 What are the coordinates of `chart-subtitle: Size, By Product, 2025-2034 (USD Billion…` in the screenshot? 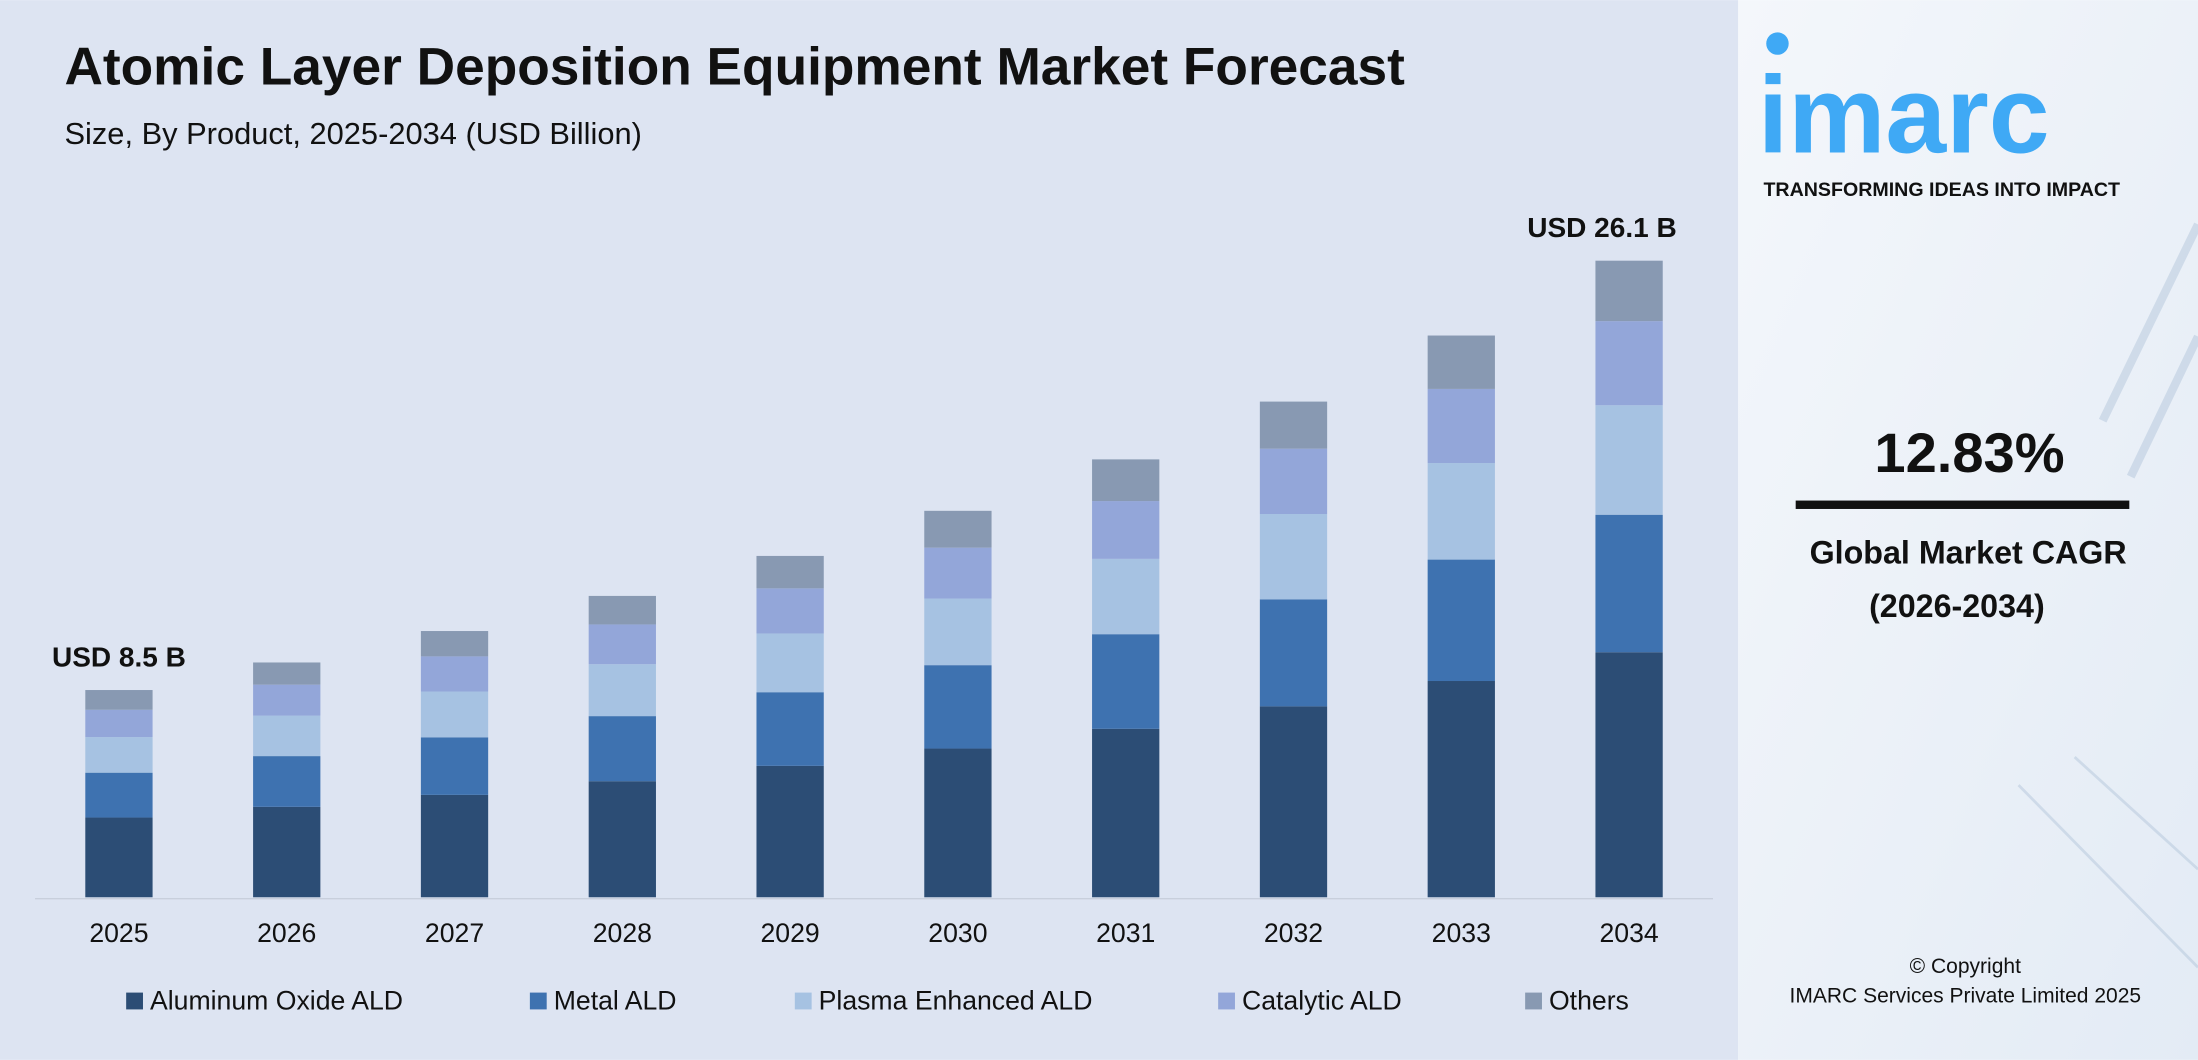 It's located at (352, 133).